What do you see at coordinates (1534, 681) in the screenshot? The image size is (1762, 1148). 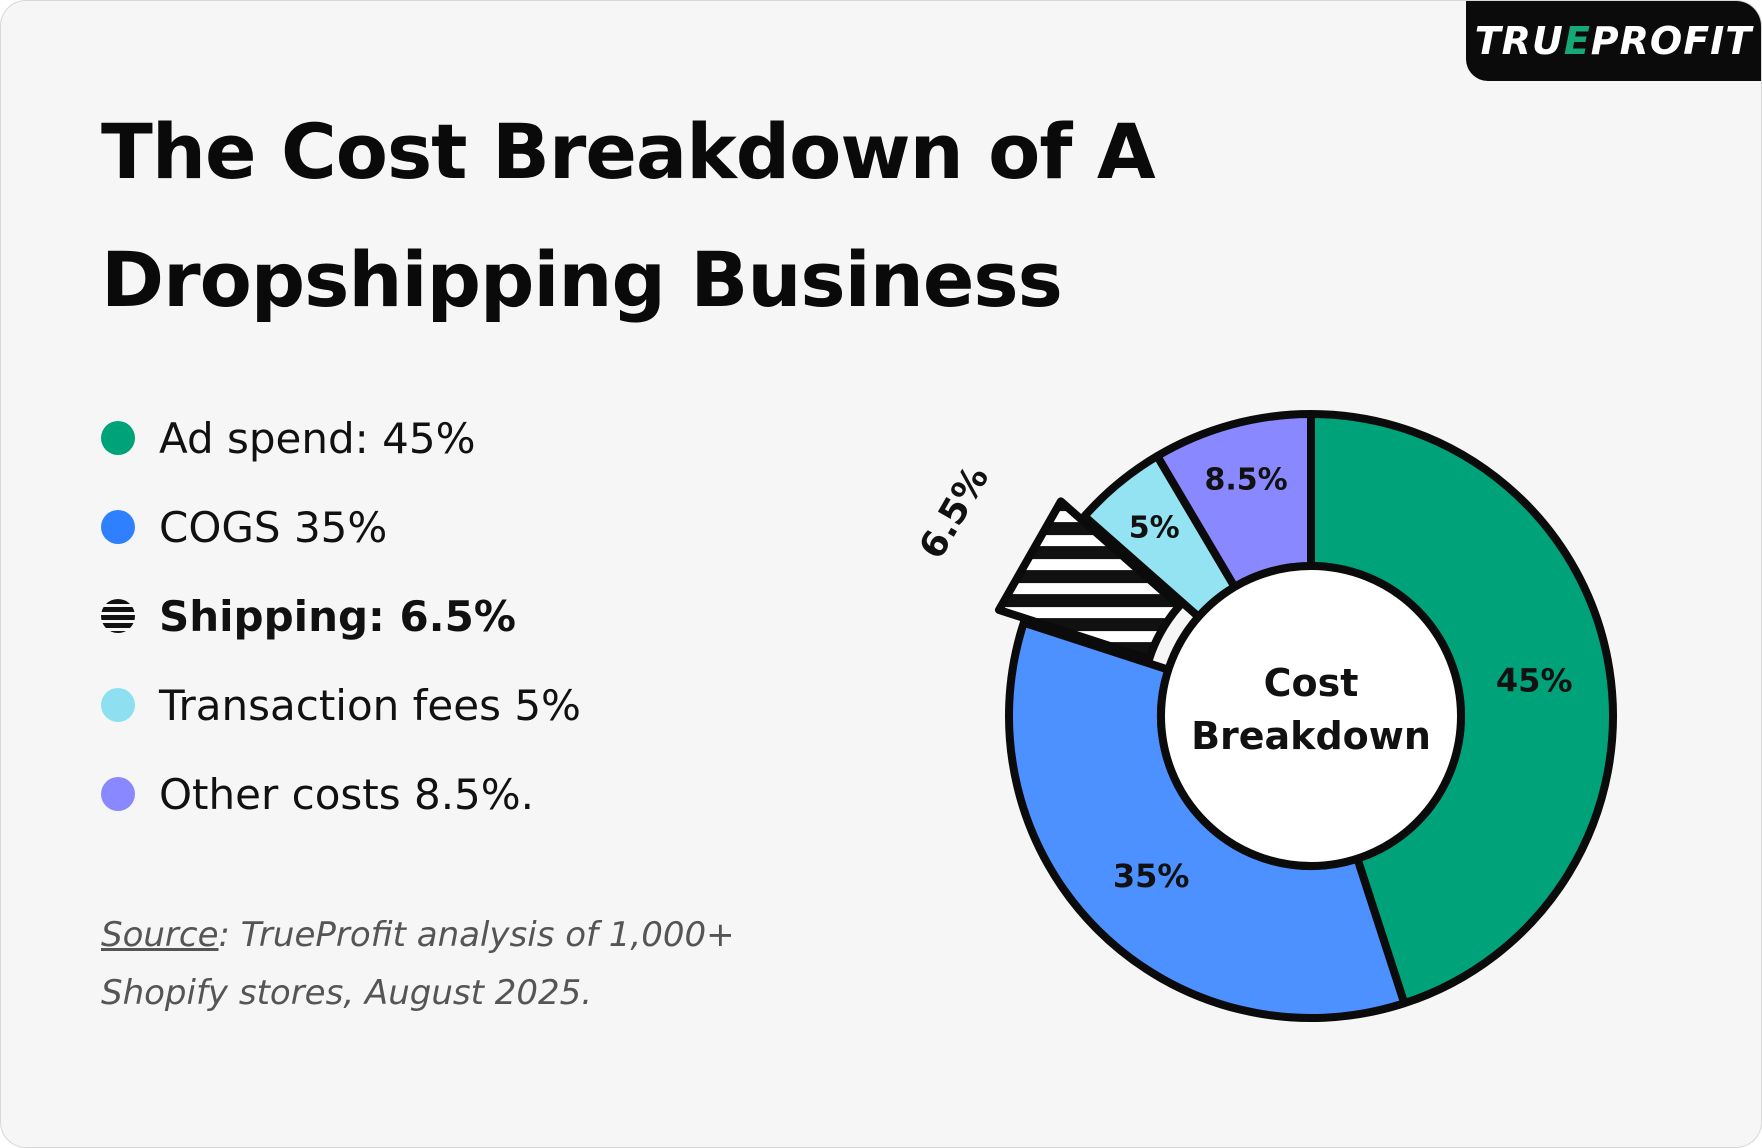 I see `data-label-ad-spend: 45%` at bounding box center [1534, 681].